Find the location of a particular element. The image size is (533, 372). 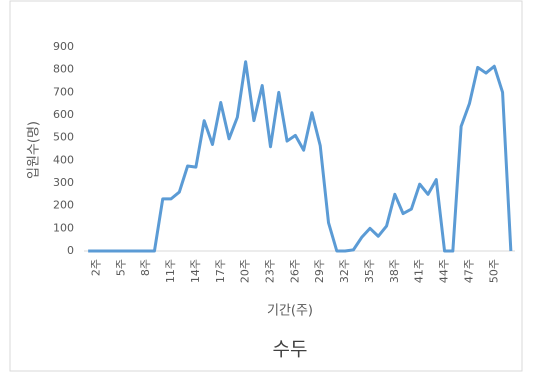

y-tick-label: 300 is located at coordinates (63, 182).